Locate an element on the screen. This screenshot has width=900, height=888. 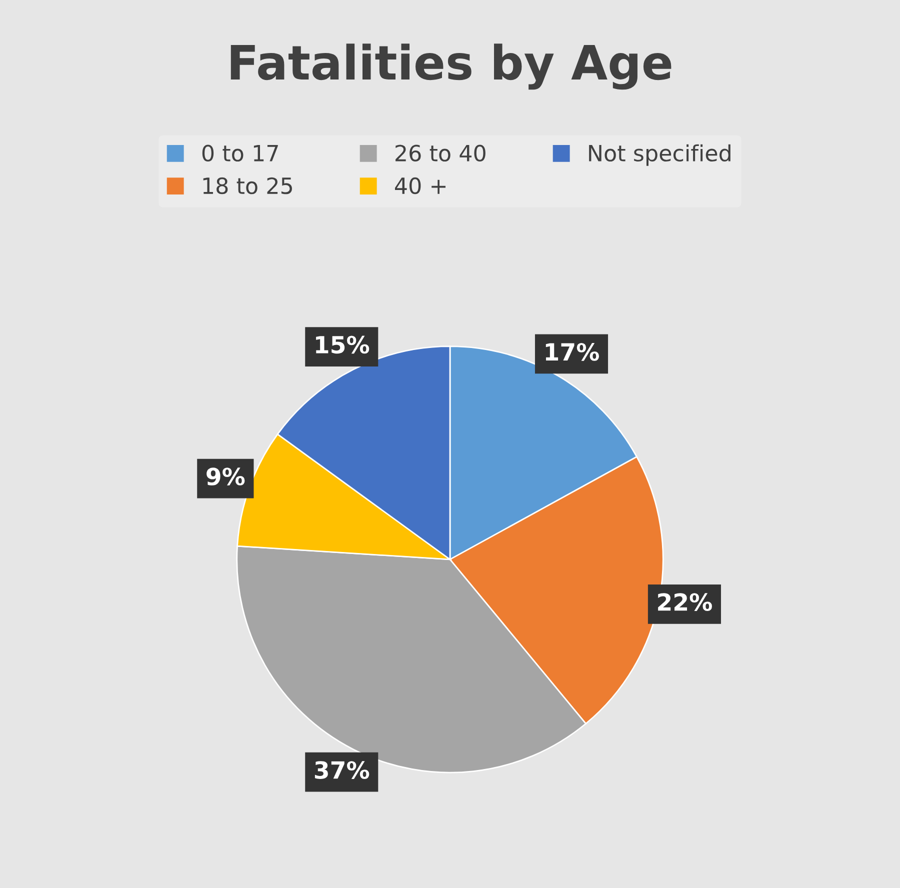
data-label: 17% is located at coordinates (573, 351).